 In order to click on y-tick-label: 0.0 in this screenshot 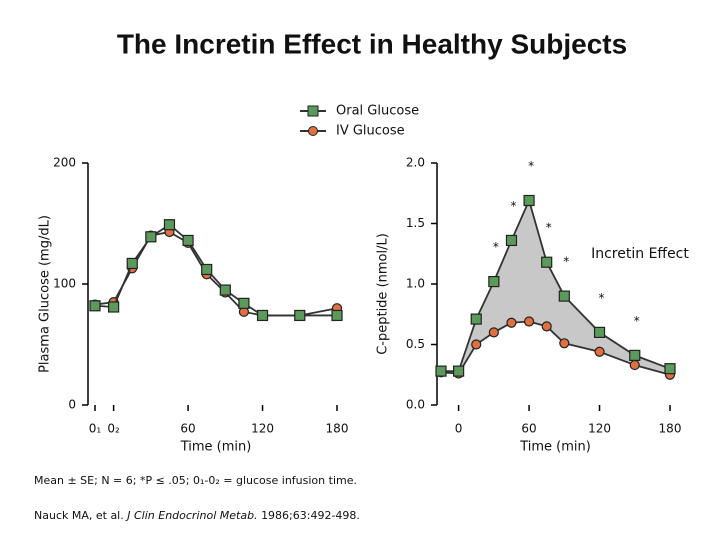, I will do `click(415, 405)`.